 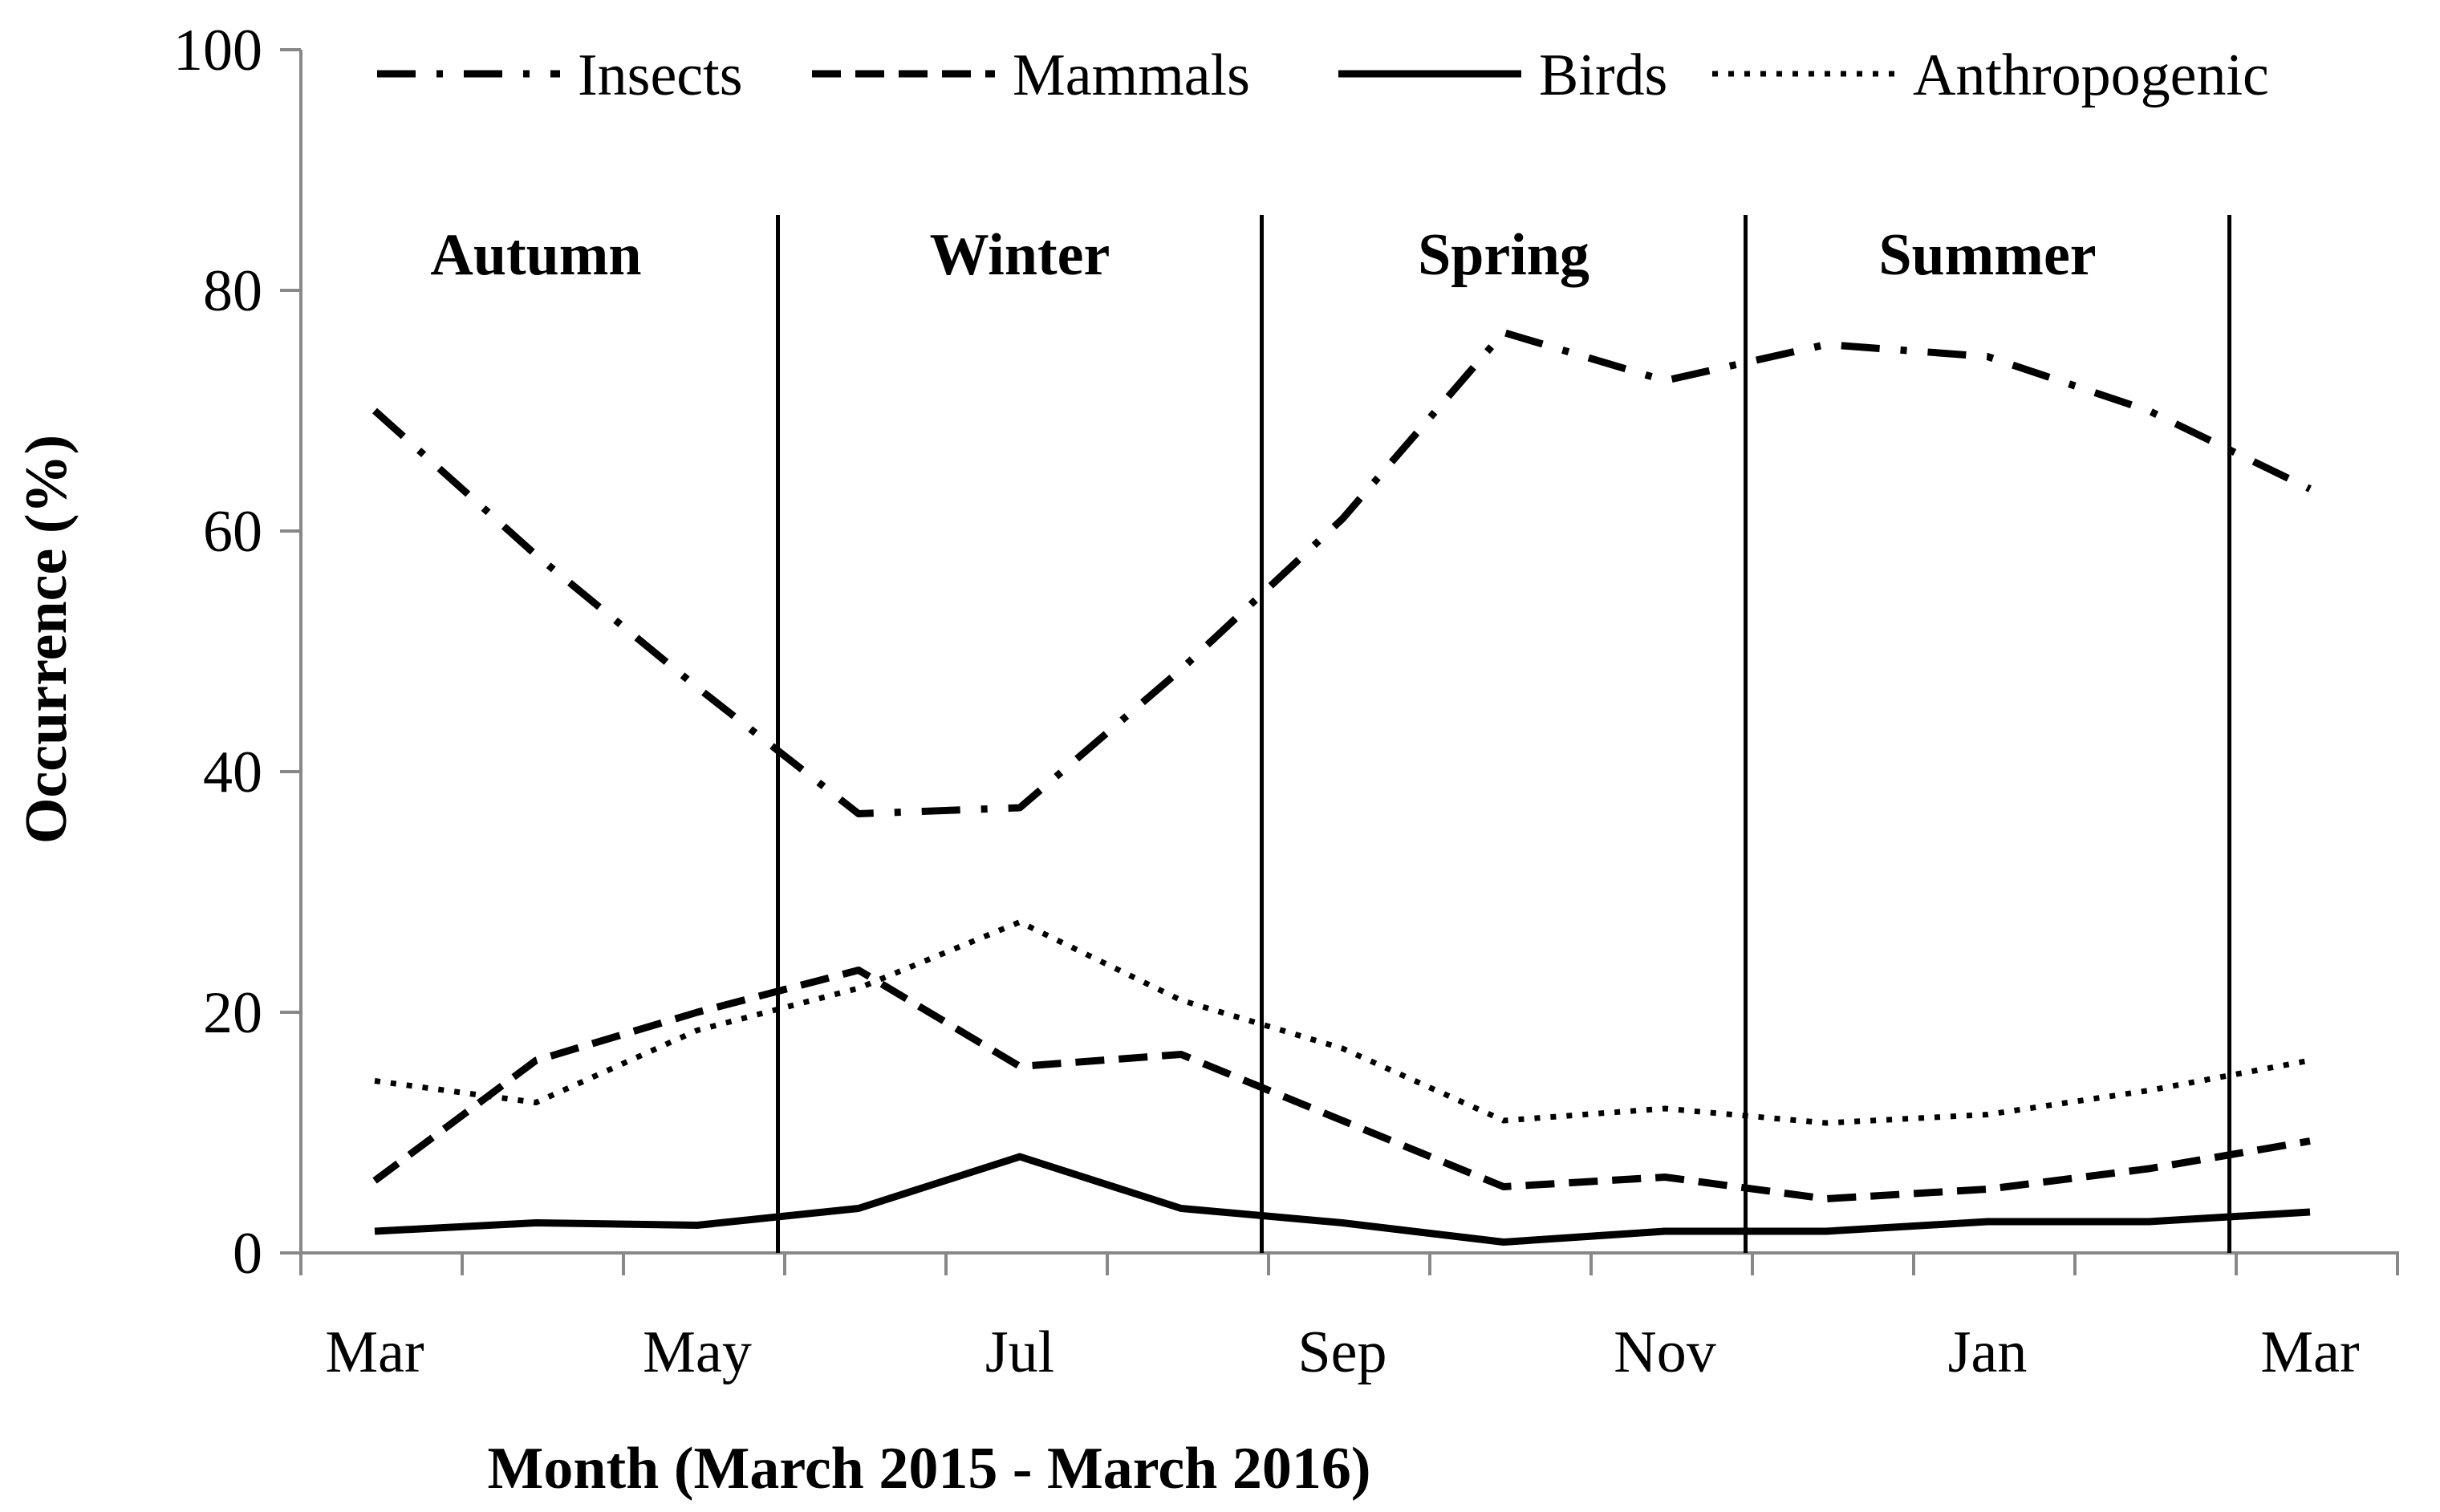 I want to click on y-tick-label: 20, so click(x=233, y=1013).